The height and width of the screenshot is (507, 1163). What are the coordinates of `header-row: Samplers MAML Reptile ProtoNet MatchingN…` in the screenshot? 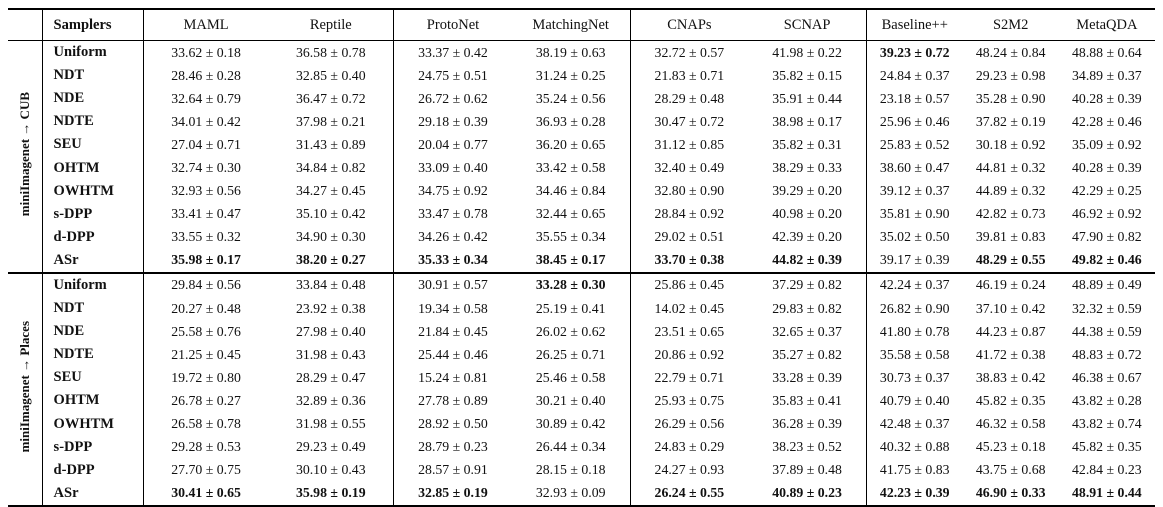 It's located at (581, 25).